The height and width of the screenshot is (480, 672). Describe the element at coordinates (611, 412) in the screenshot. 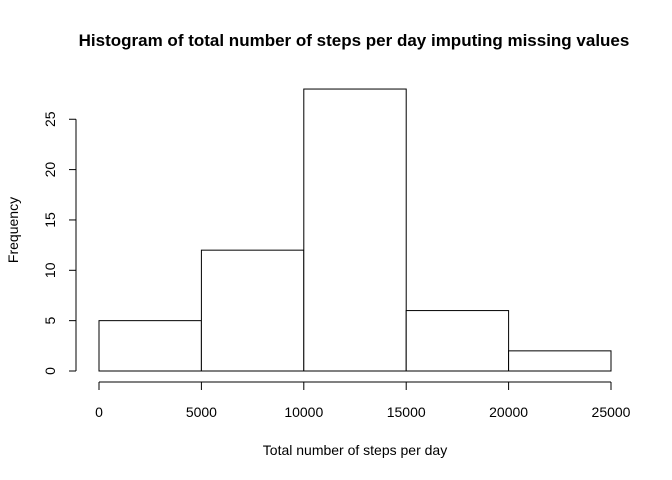

I see `x-tick-label-5: 25000` at that location.